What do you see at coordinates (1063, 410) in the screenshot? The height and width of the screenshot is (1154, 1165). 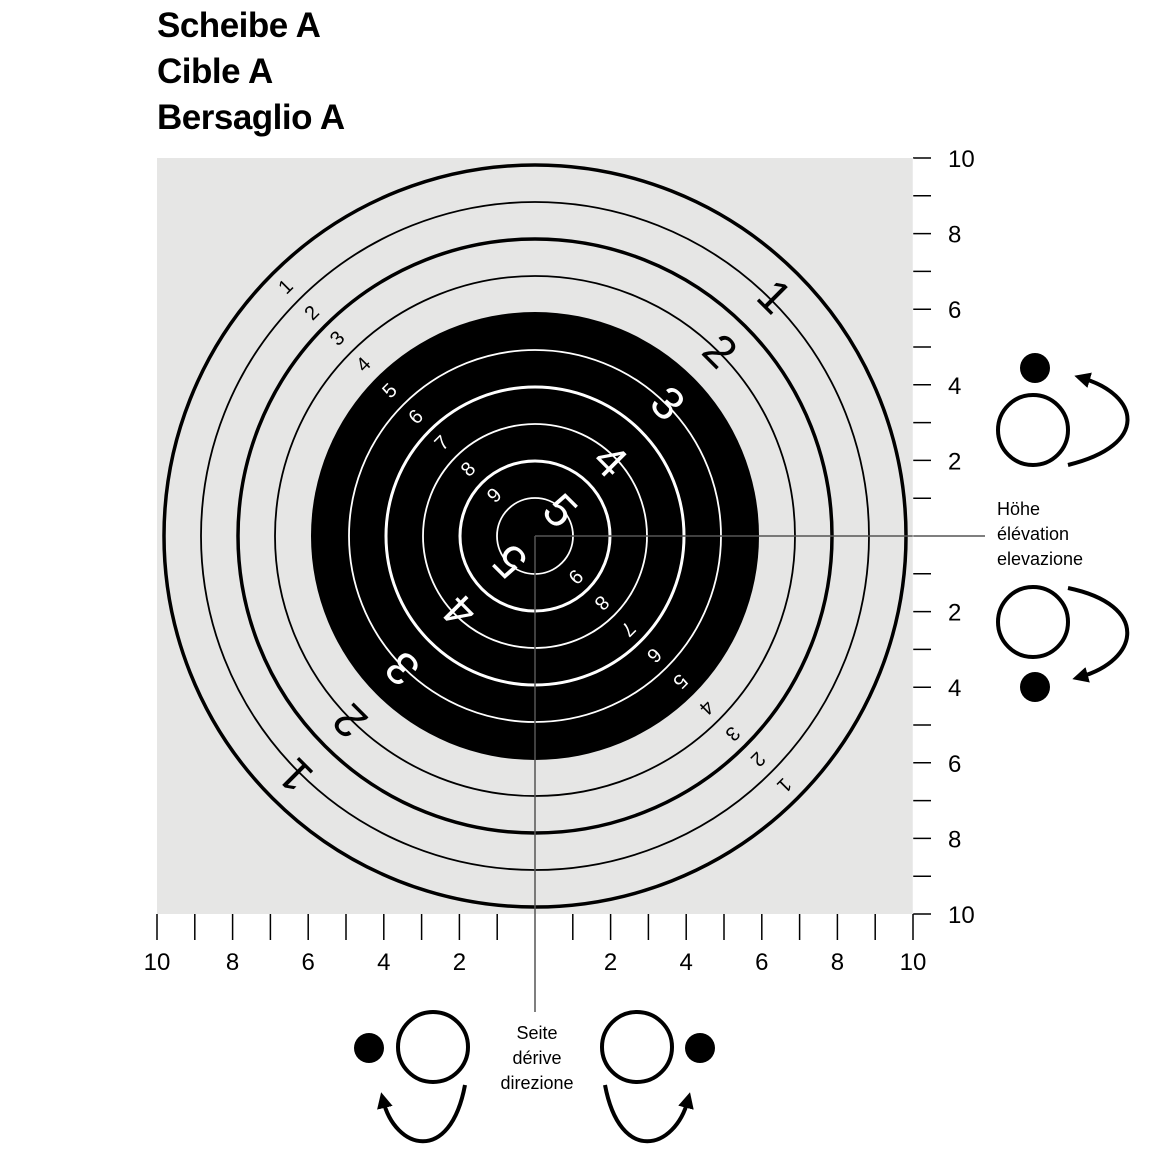 I see `elevation-up-icon` at bounding box center [1063, 410].